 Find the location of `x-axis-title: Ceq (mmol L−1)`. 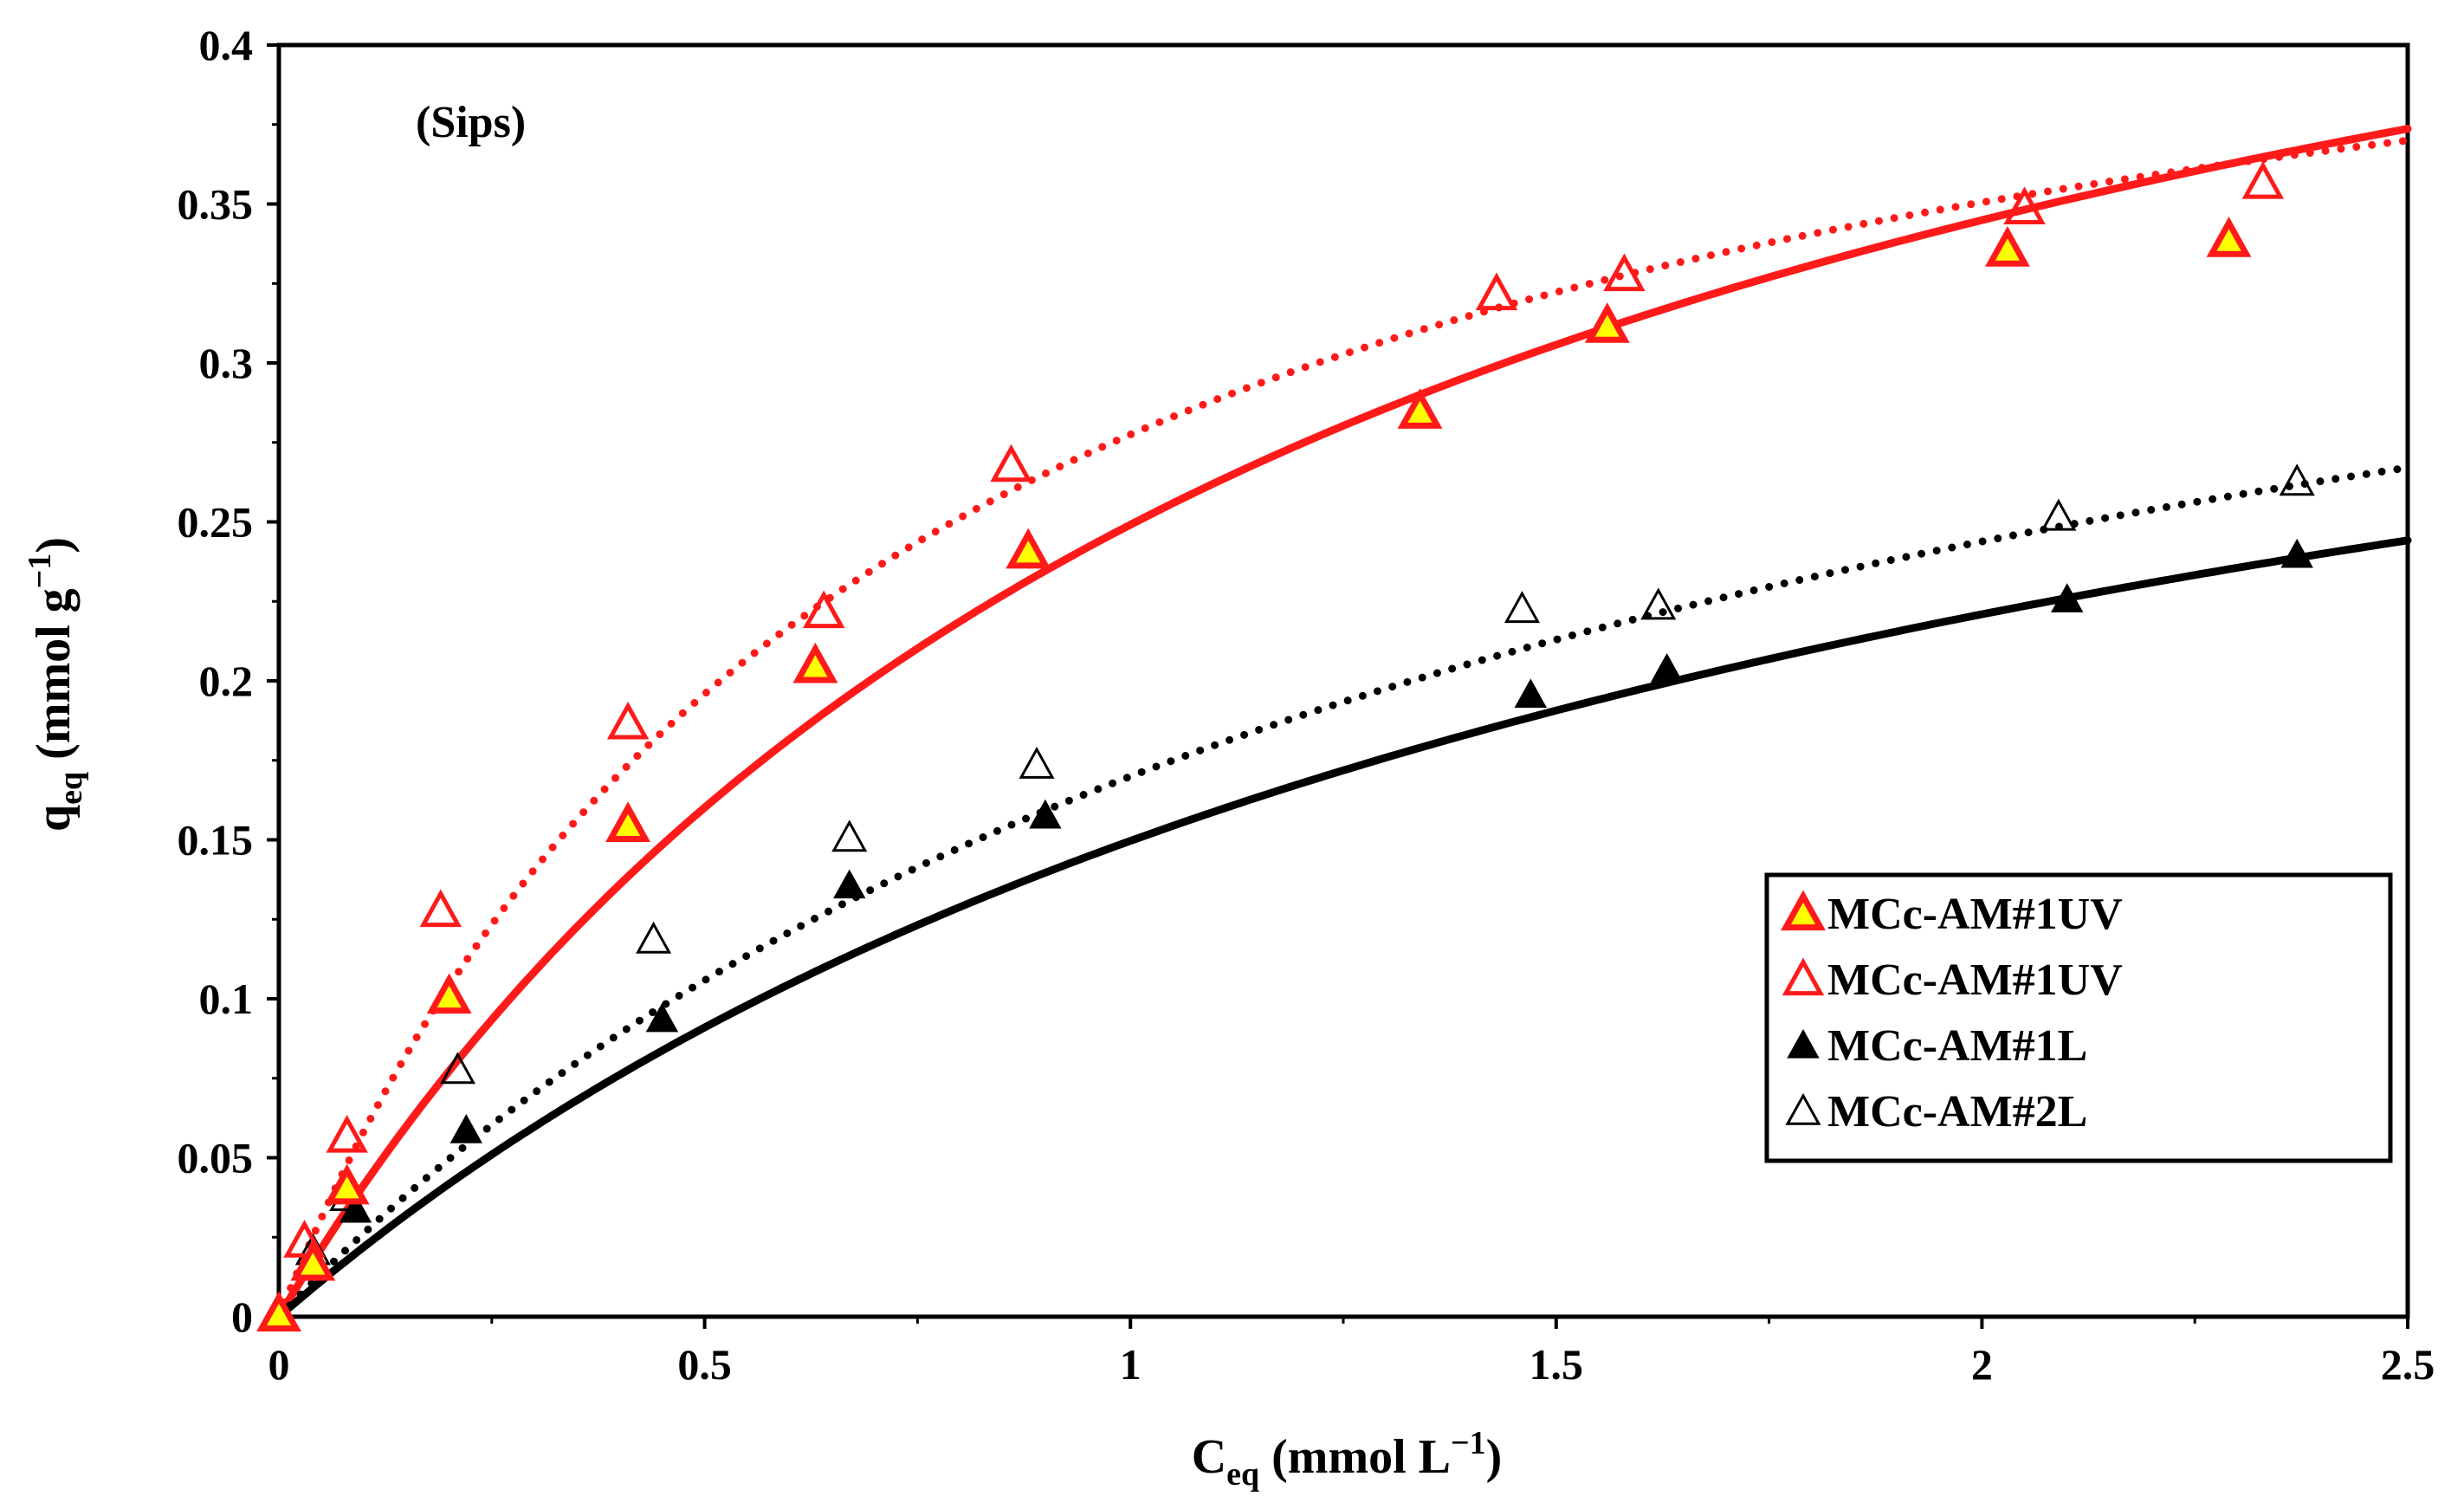

x-axis-title: Ceq (mmol L−1) is located at coordinates (1347, 1459).